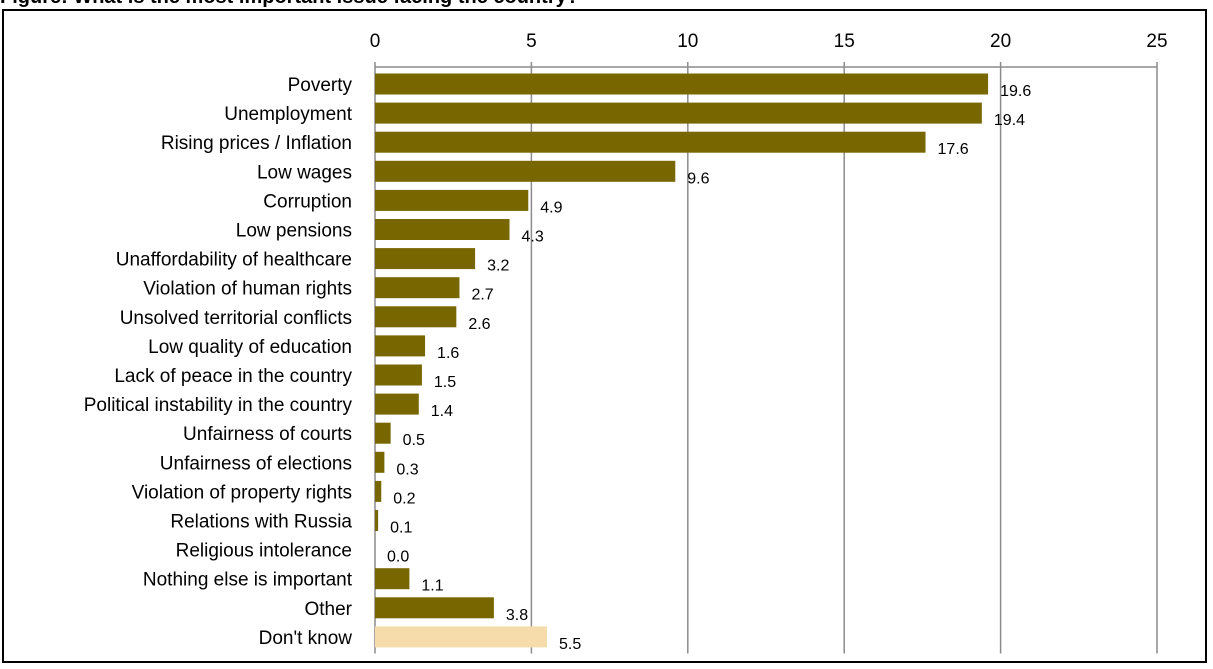  Describe the element at coordinates (479, 324) in the screenshot. I see `value-label: 2.6` at that location.